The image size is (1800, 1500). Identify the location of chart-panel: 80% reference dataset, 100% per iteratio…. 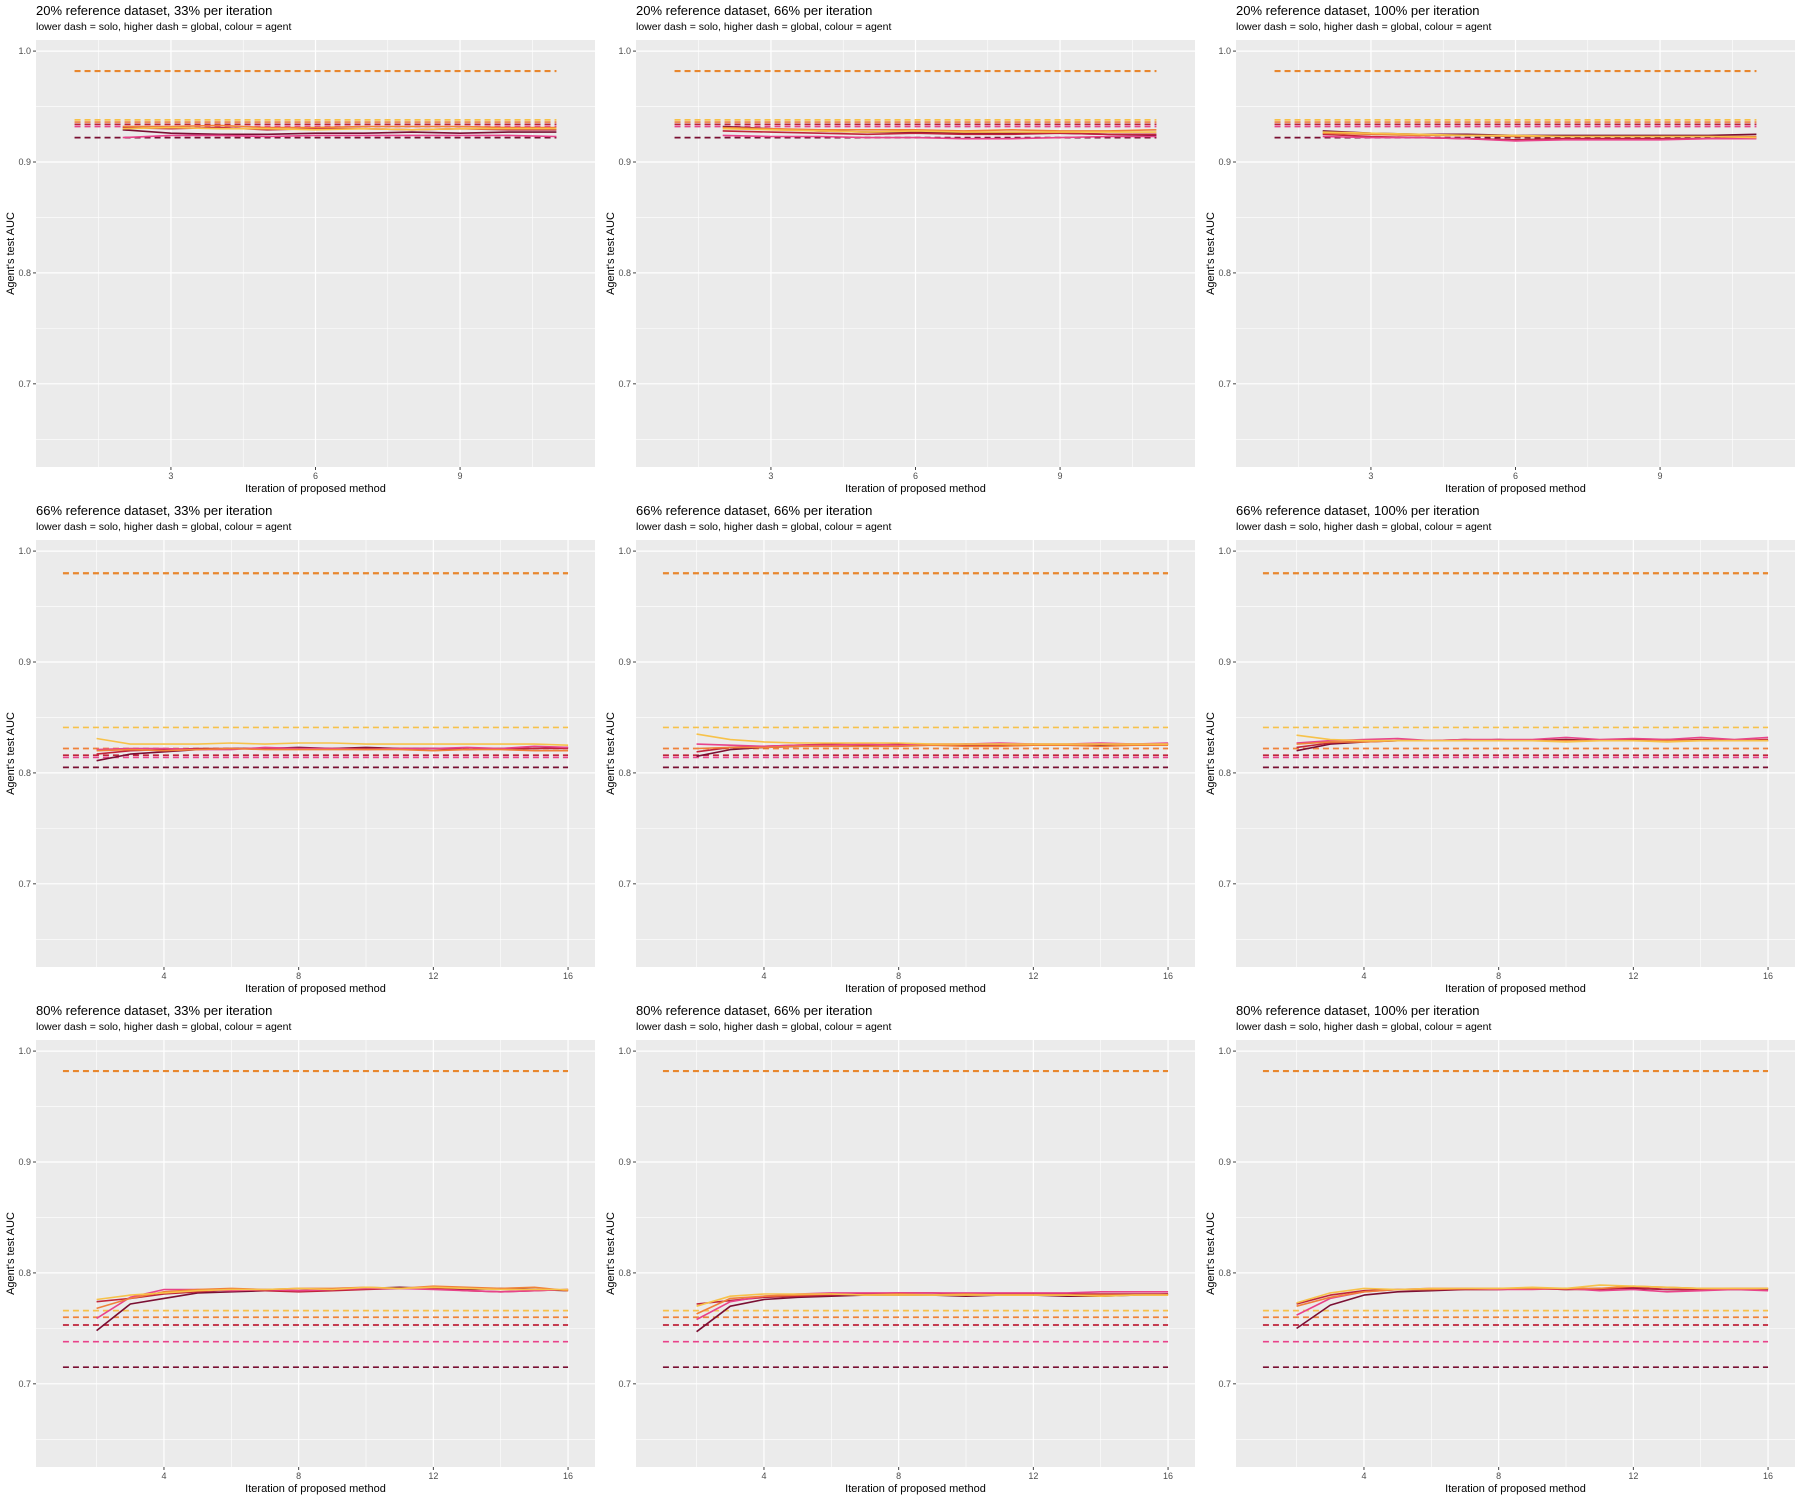
(1500, 1250).